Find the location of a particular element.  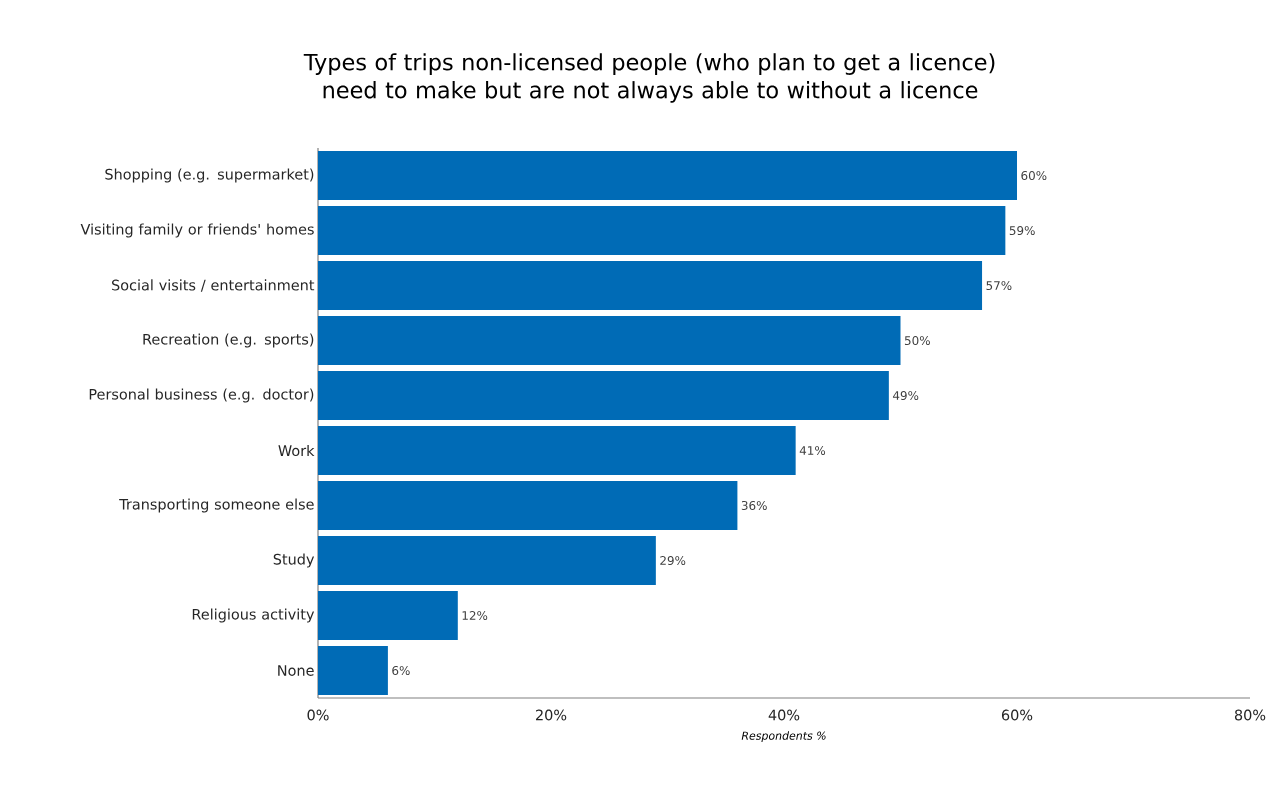

x-axis-title: Respondents % is located at coordinates (783, 736).